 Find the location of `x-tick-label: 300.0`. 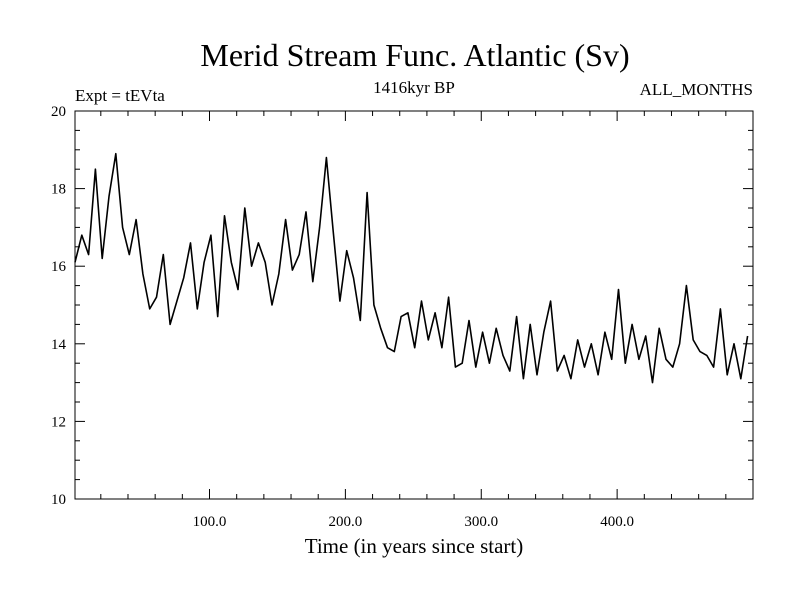

x-tick-label: 300.0 is located at coordinates (481, 522).